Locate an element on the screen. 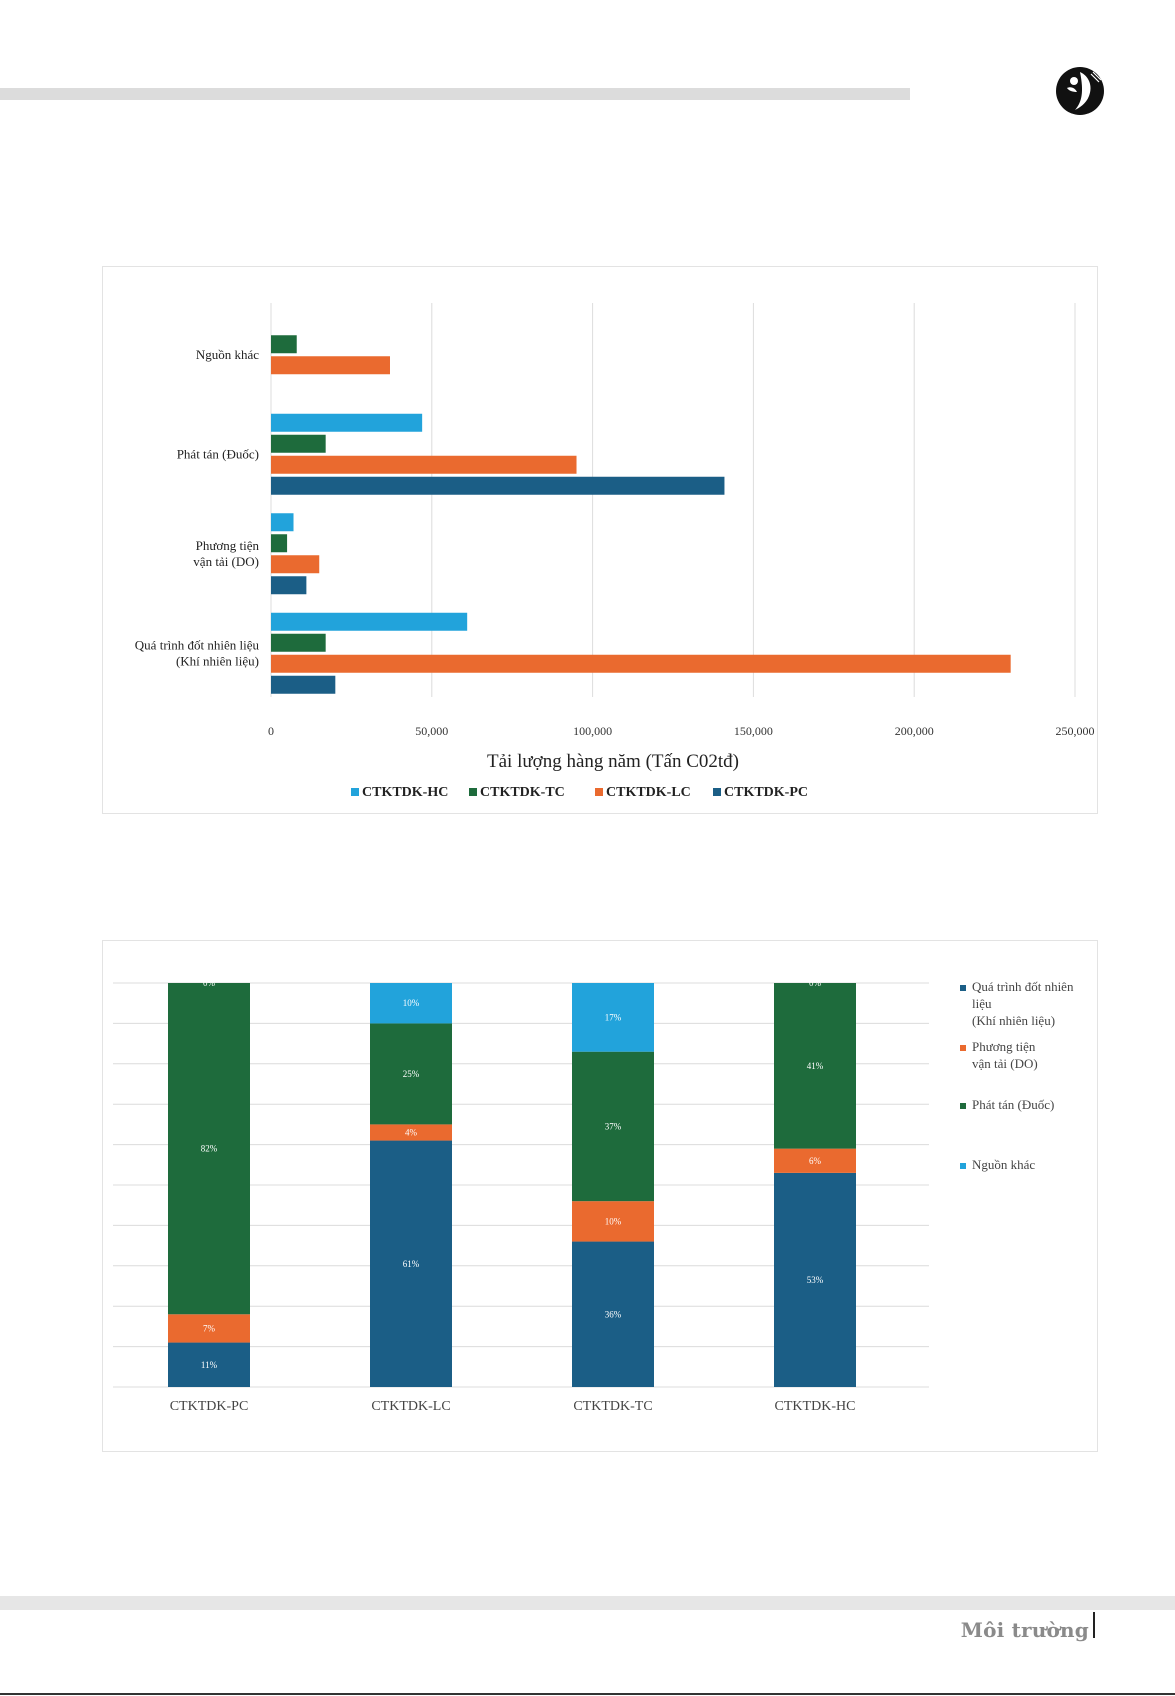  category-label: Phương tiện vận tải (DO) is located at coordinates (226, 553).